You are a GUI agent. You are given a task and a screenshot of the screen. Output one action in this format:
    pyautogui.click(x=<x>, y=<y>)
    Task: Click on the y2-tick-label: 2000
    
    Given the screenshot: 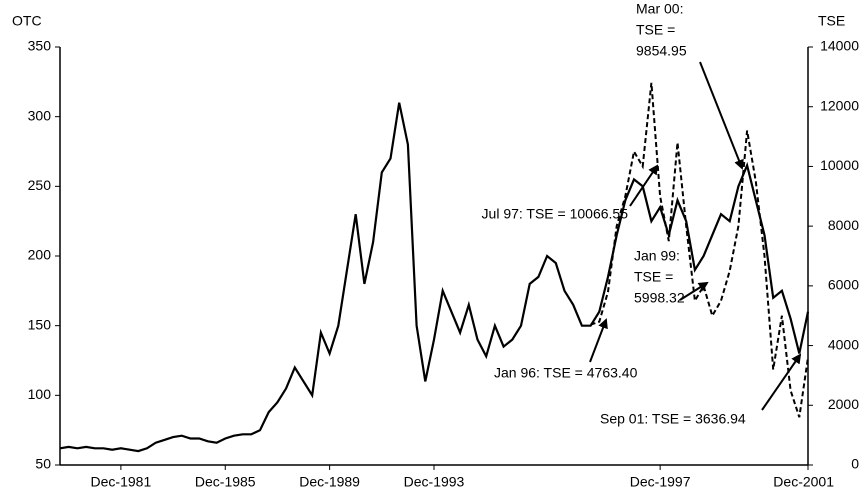 What is the action you would take?
    pyautogui.click(x=843, y=404)
    